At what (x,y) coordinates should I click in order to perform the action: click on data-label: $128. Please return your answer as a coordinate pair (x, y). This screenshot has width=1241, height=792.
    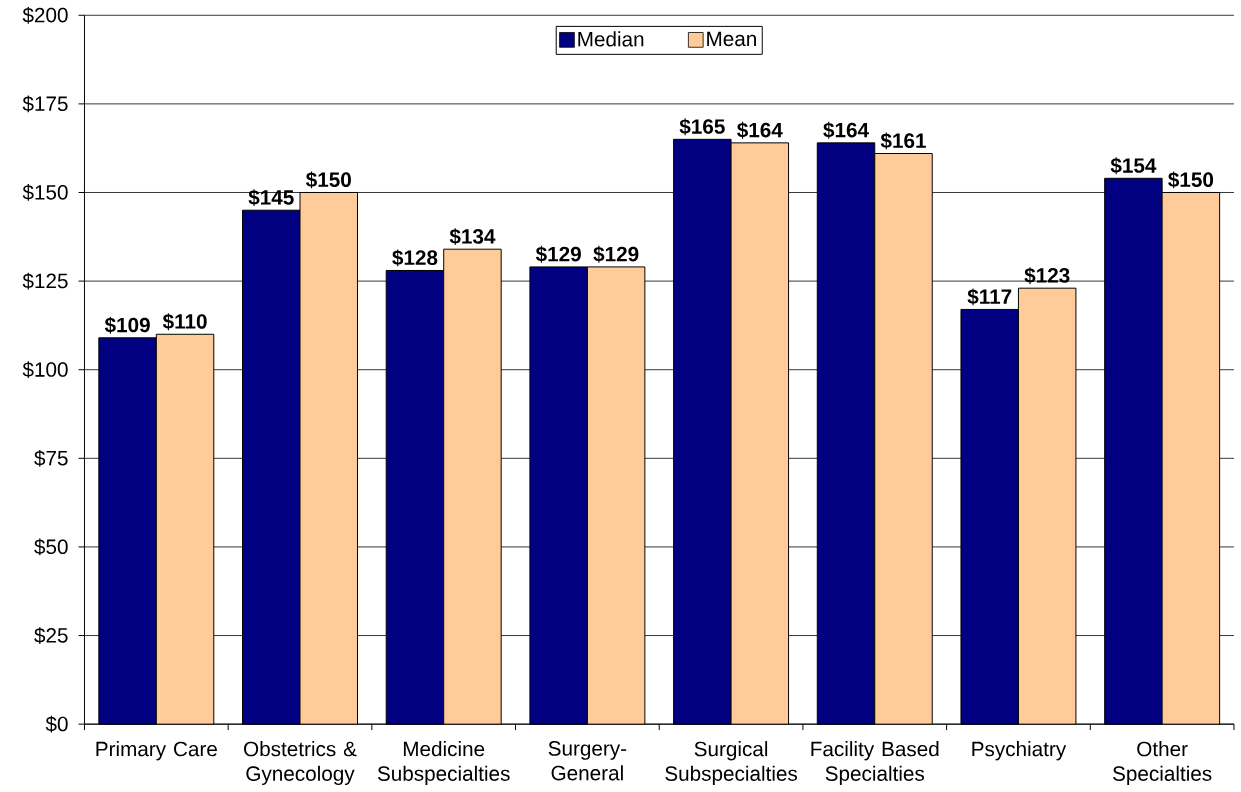
    Looking at the image, I should click on (415, 258).